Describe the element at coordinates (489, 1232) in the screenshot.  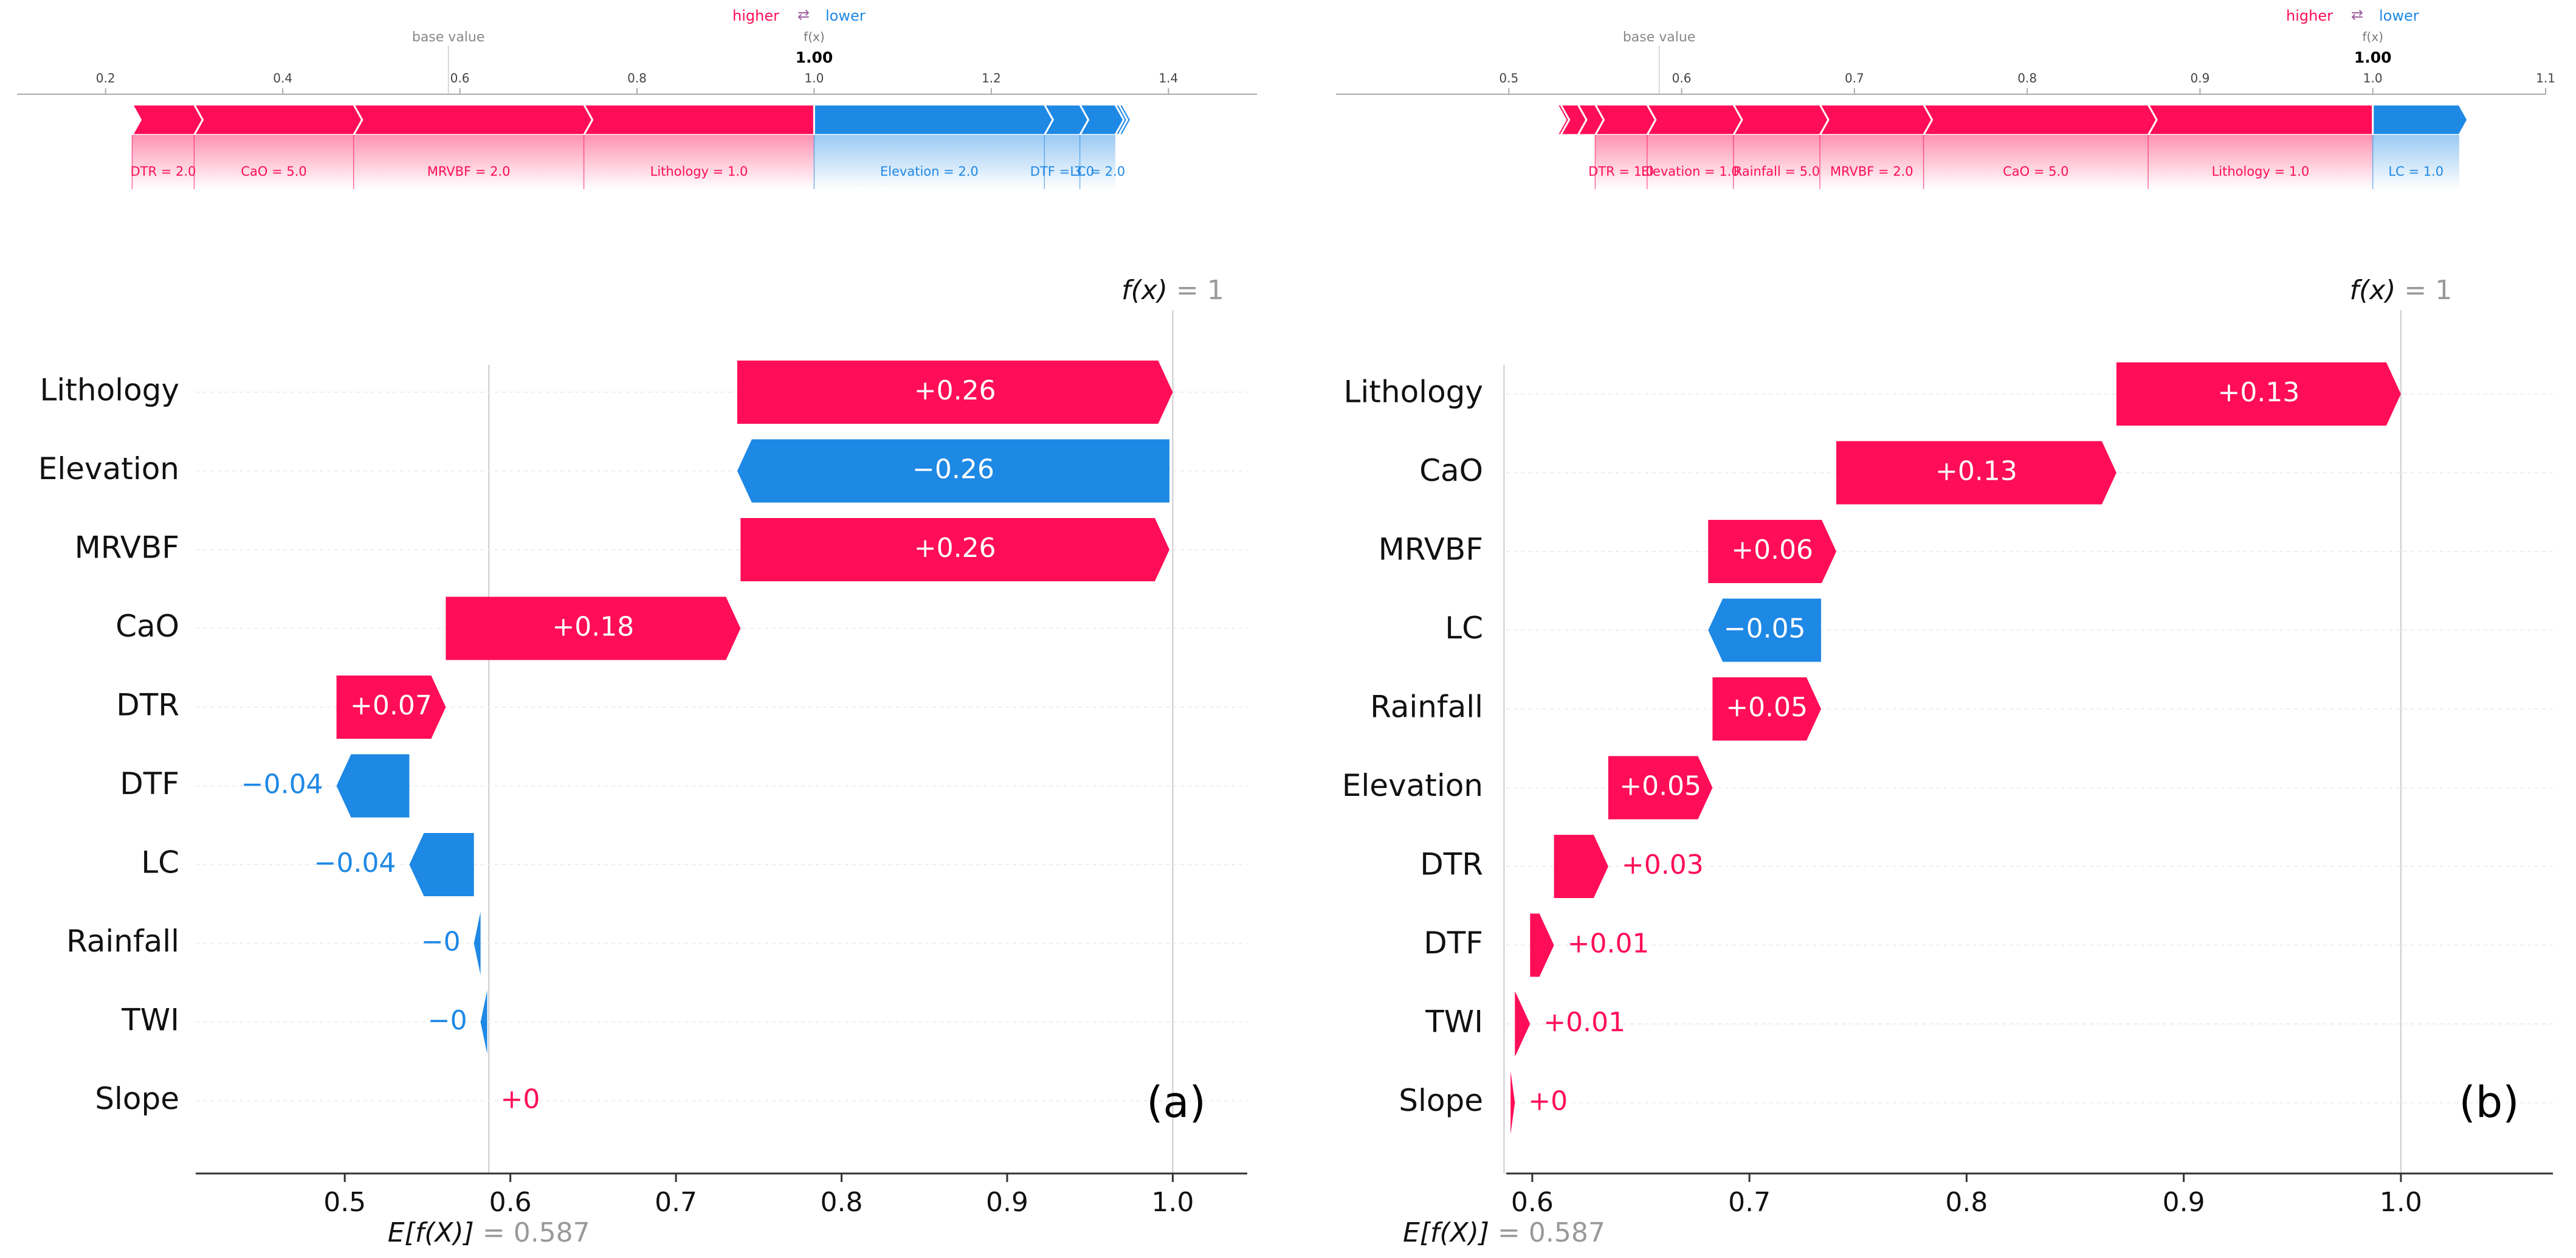
I see `efx-annotation: E[f(X)] = 0.587` at that location.